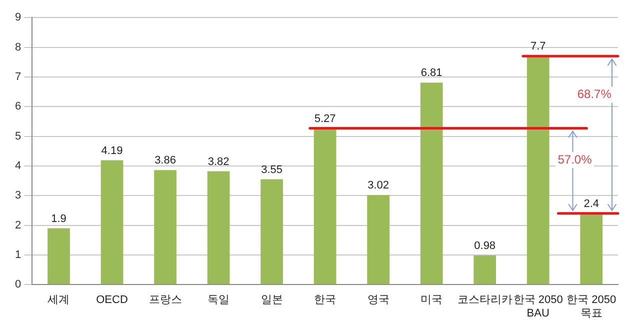  What do you see at coordinates (485, 246) in the screenshot?
I see `data-label: 0.98` at bounding box center [485, 246].